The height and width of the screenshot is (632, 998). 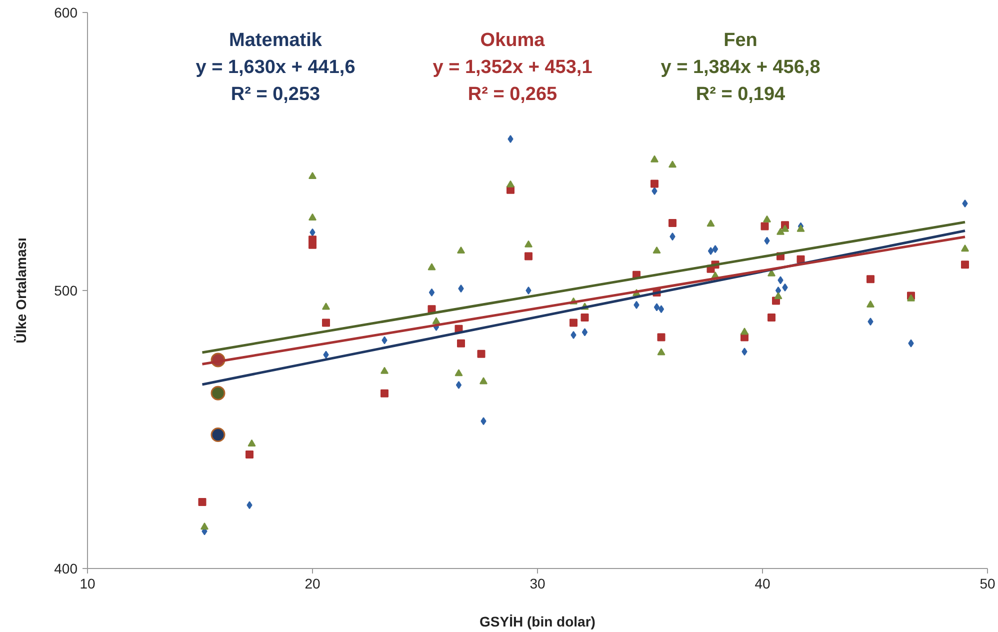 What do you see at coordinates (21, 291) in the screenshot?
I see `y-axis-title: Ülke Ortalaması` at bounding box center [21, 291].